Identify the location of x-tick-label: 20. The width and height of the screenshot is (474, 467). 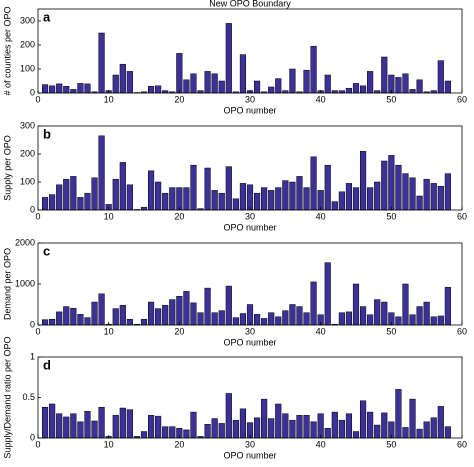
(179, 444).